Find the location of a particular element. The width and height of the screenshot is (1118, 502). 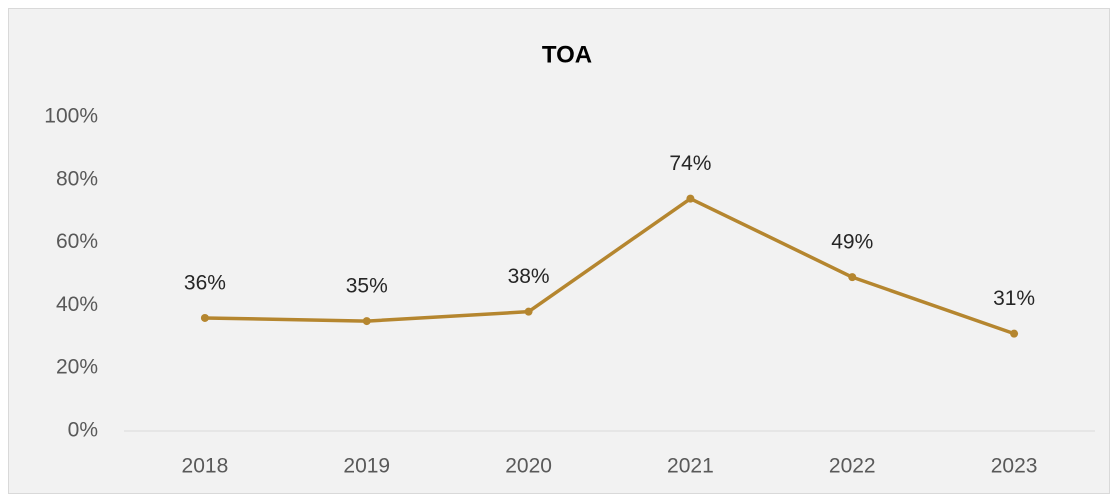

data-label: 49% is located at coordinates (852, 242).